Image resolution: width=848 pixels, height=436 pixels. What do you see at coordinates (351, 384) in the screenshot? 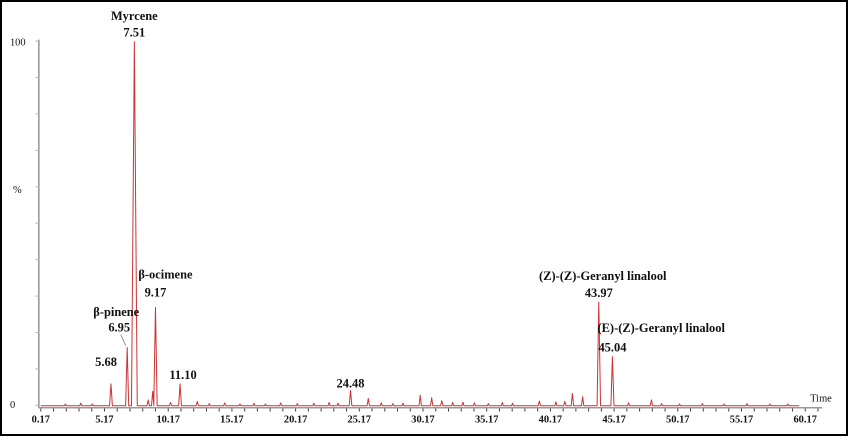
I see `peak-label-time: 24.48` at bounding box center [351, 384].